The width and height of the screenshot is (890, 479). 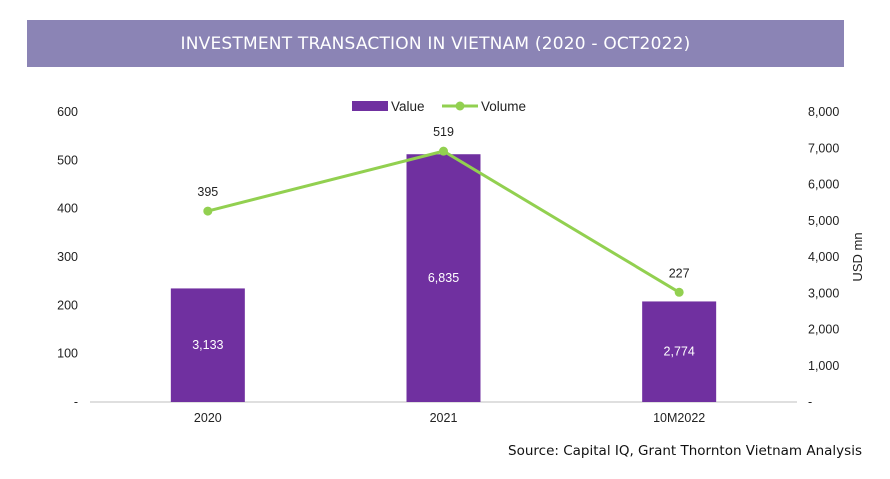 I want to click on right-axis-tick-label: 7,000, so click(x=823, y=148).